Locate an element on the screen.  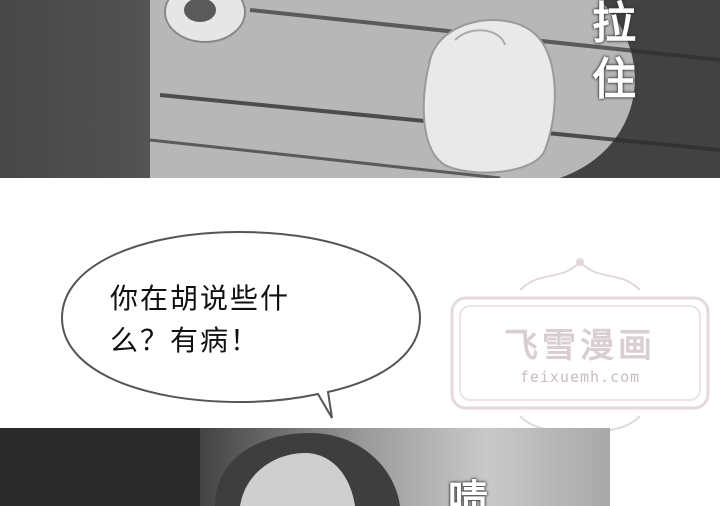
sfx-partial-char: 啧 is located at coordinates (468, 491).